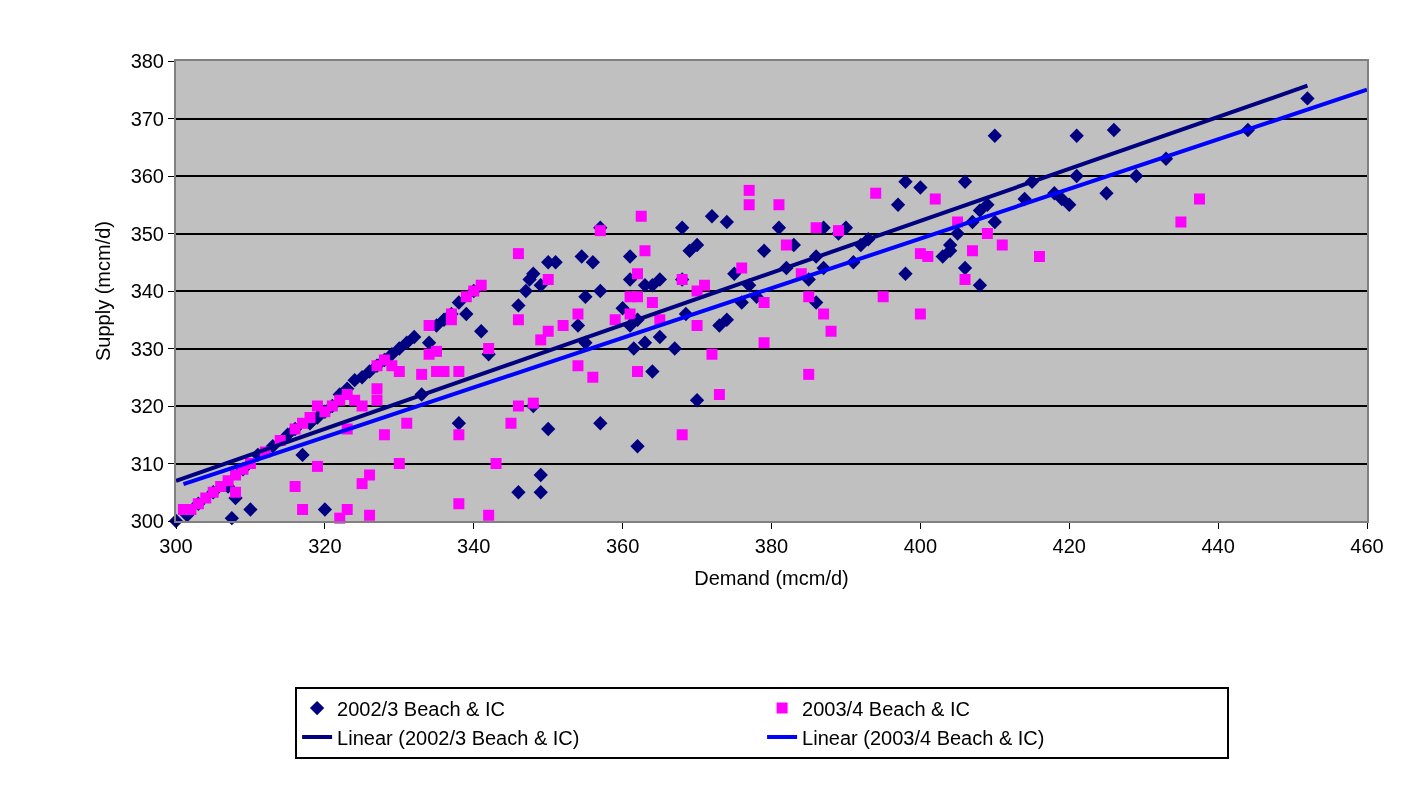  I want to click on y-tick-label: 350, so click(147, 233).